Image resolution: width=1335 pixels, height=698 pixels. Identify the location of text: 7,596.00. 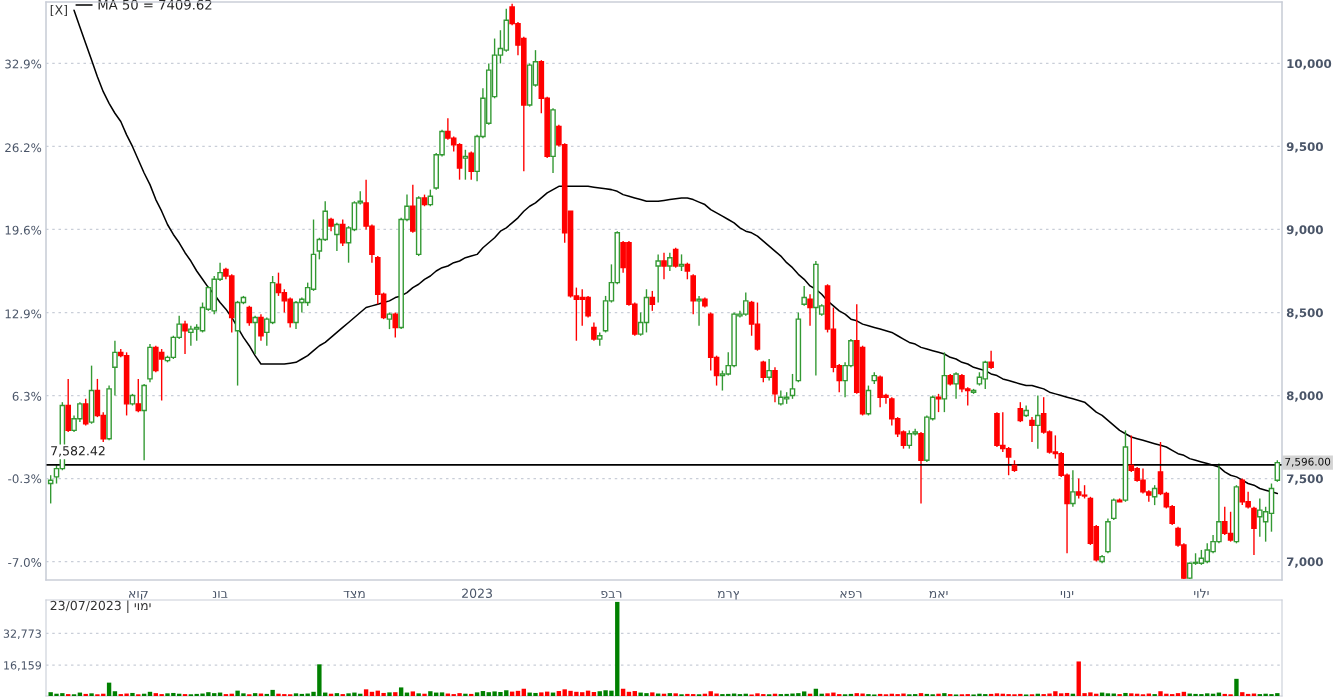
(1308, 462).